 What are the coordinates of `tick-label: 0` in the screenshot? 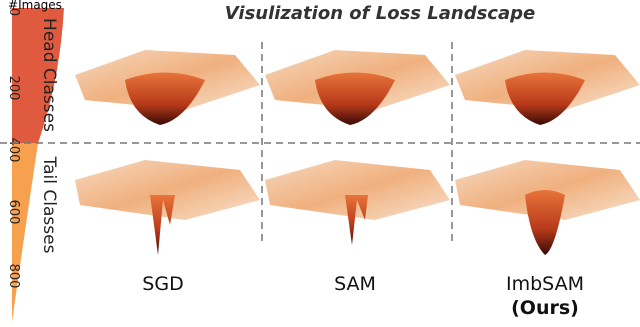 It's located at (13, 12).